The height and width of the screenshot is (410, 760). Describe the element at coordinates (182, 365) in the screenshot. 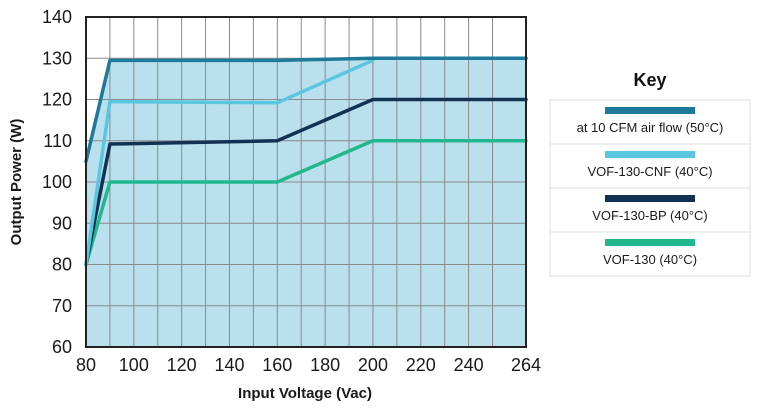

I see `x-tick-label: 120` at that location.